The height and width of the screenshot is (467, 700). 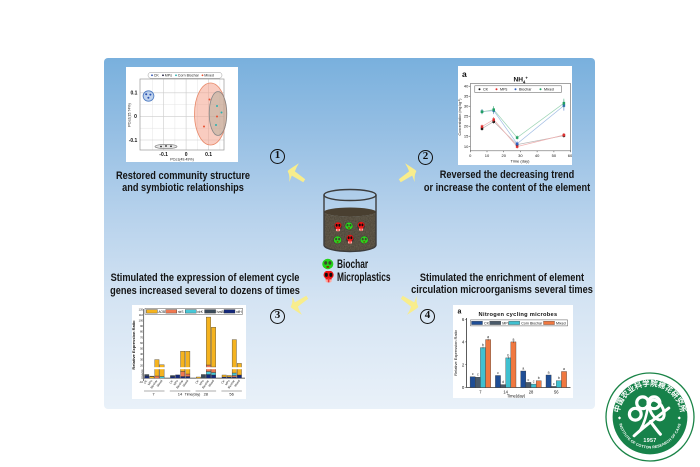 I want to click on svg-text: 35, so click(x=466, y=96).